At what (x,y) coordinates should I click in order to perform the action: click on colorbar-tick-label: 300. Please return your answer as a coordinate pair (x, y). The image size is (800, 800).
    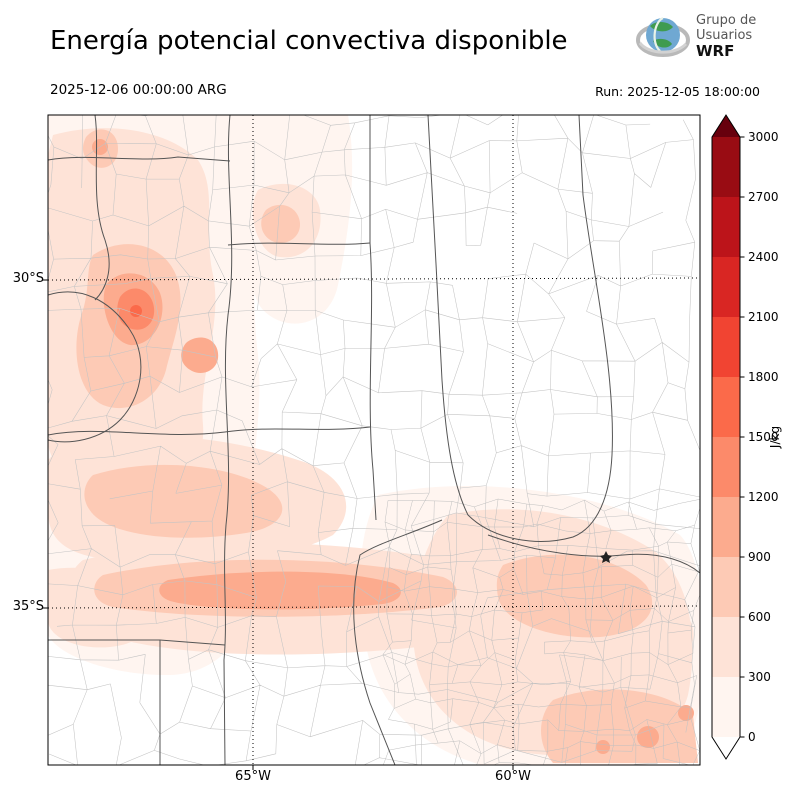
    Looking at the image, I should click on (759, 677).